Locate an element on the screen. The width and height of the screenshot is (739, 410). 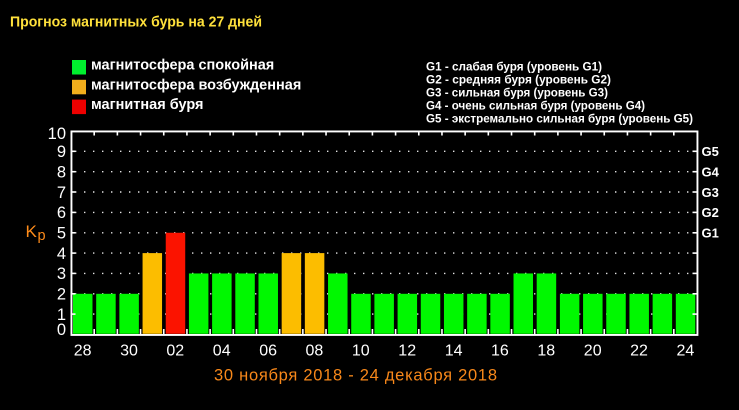
svg-text:Прогноз магнитных бурь на 27 д: Прогноз магнитных бурь на 27 дней is located at coordinates (136, 22).